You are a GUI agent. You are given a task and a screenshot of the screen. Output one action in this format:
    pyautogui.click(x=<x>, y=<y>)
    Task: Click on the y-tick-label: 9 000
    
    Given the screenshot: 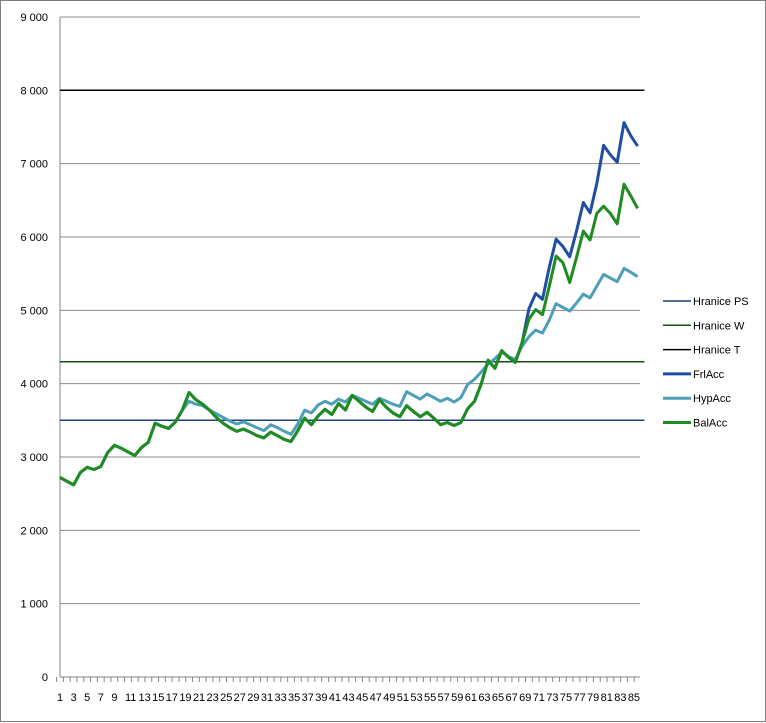 What is the action you would take?
    pyautogui.click(x=34, y=18)
    